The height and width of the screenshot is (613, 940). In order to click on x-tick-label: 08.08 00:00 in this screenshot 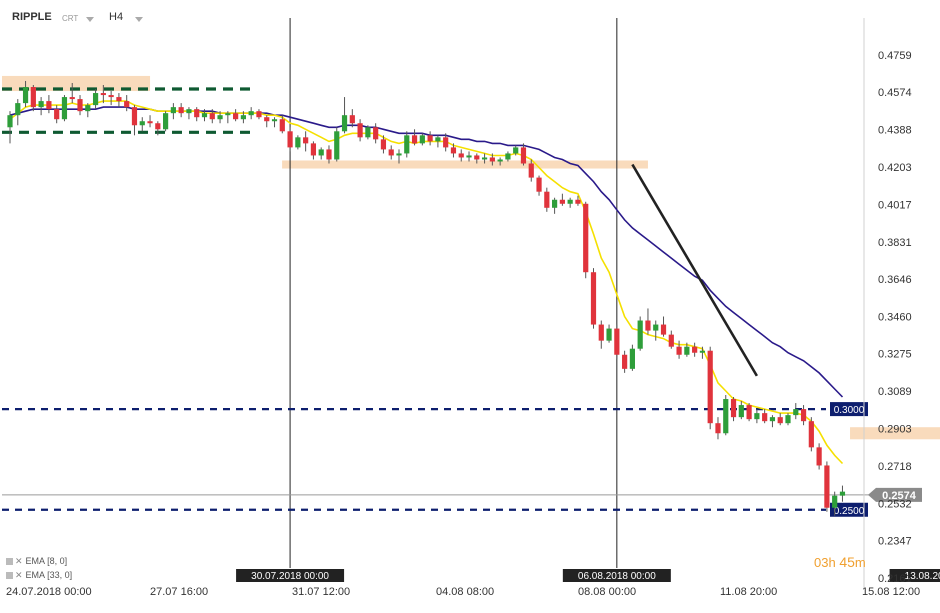, I will do `click(607, 592)`.